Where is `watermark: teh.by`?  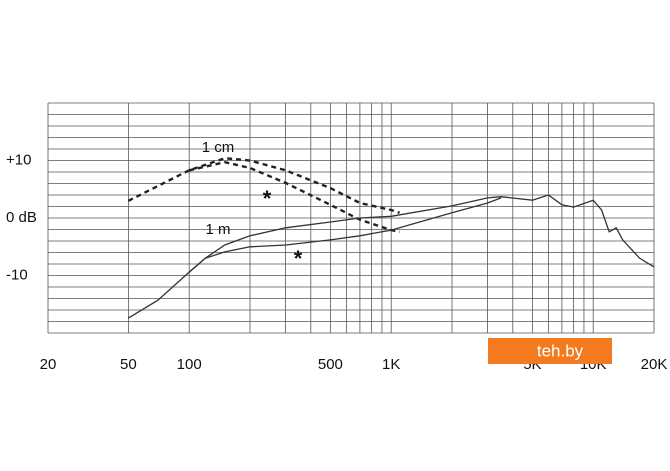
watermark: teh.by is located at coordinates (550, 351).